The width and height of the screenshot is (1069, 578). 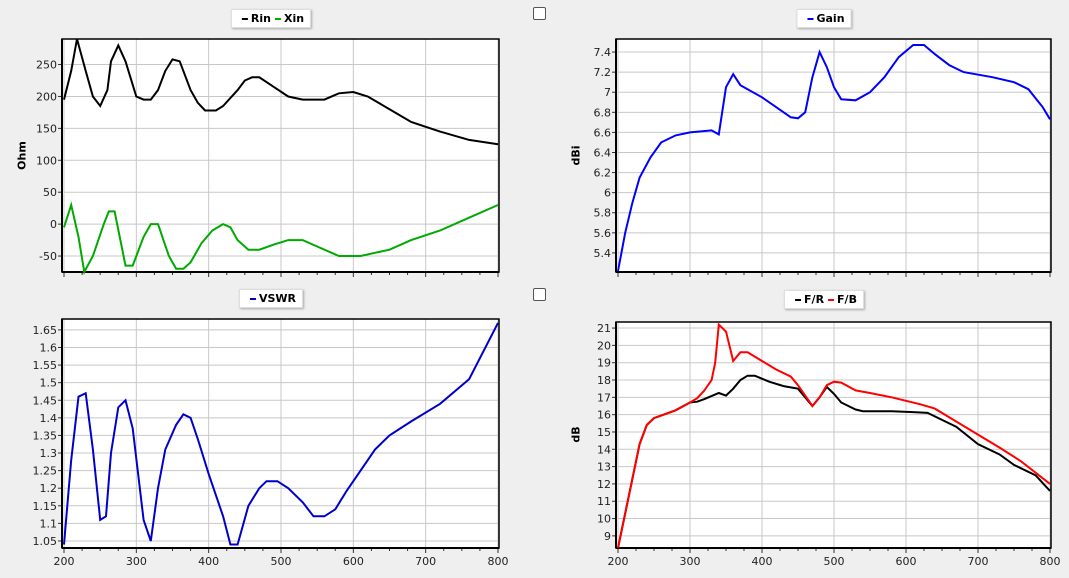 What do you see at coordinates (603, 52) in the screenshot?
I see `y-tick-label: 7.4` at bounding box center [603, 52].